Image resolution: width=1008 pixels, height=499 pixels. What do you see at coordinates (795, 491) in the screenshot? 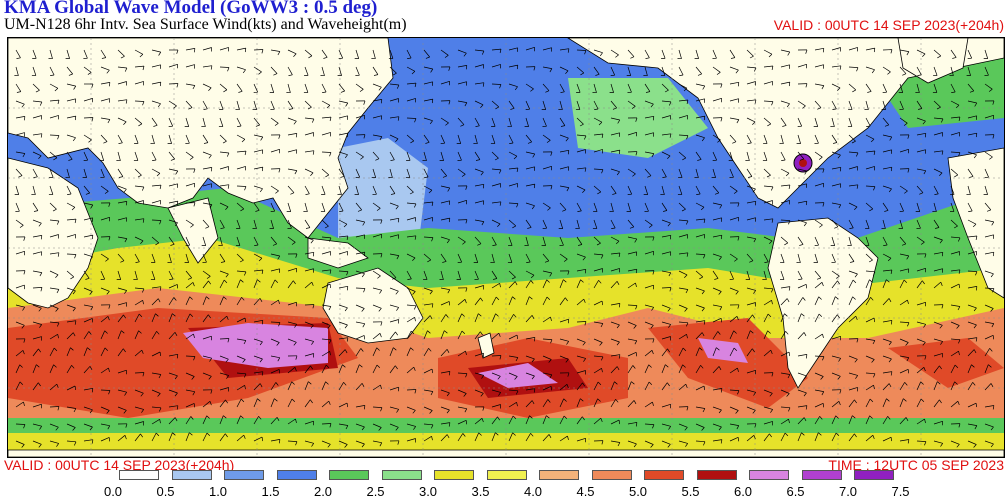
I see `colorbar-label: 6.5` at bounding box center [795, 491].